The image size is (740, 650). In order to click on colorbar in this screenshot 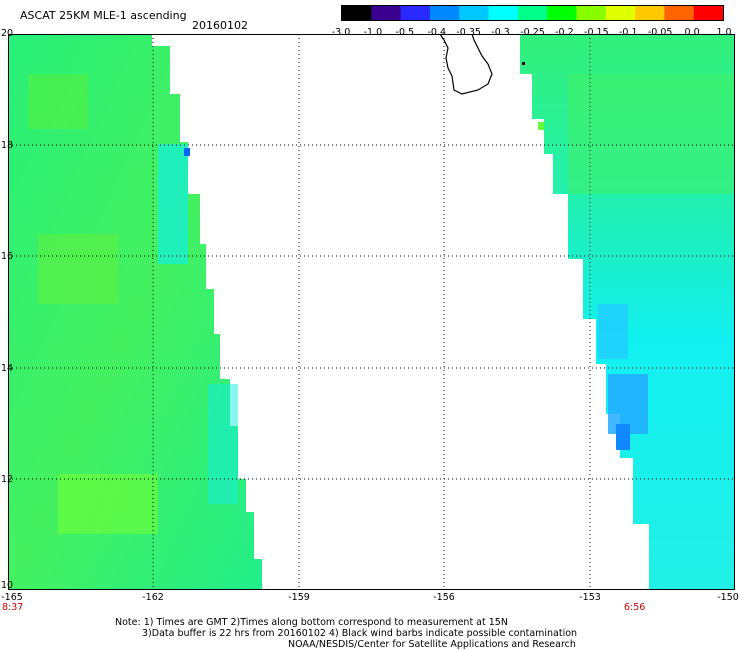, I will do `click(532, 13)`.